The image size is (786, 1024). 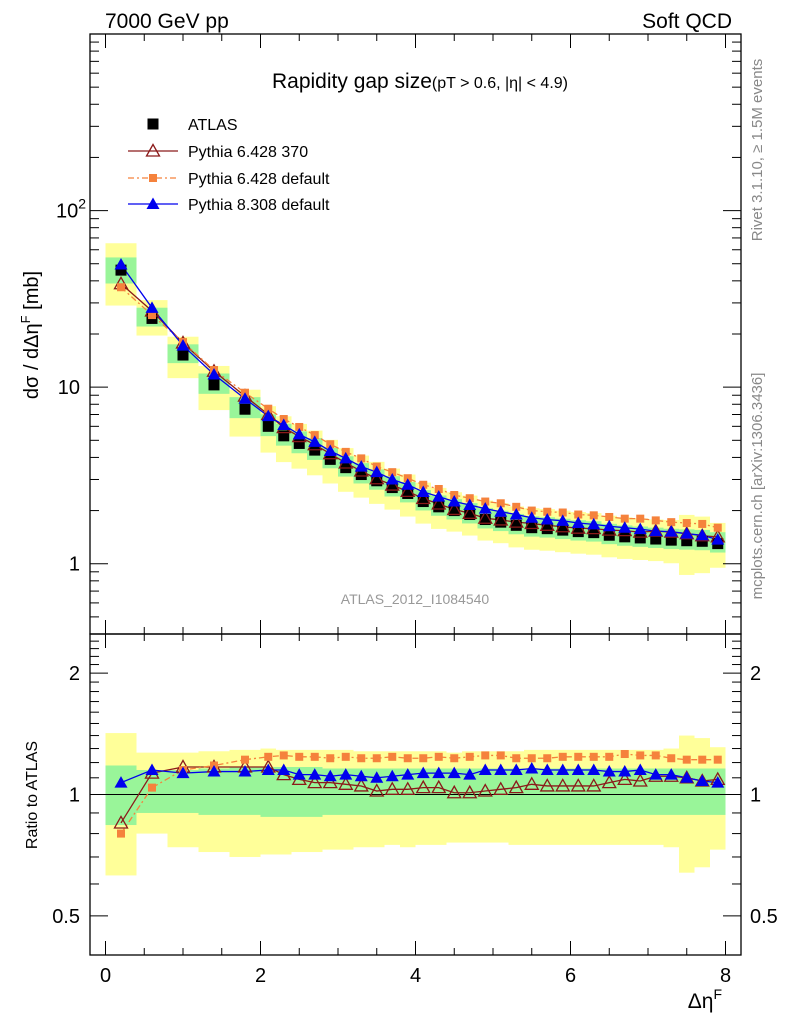 I want to click on y-axis-label: dσ / dΔηF [mb], so click(x=30, y=335).